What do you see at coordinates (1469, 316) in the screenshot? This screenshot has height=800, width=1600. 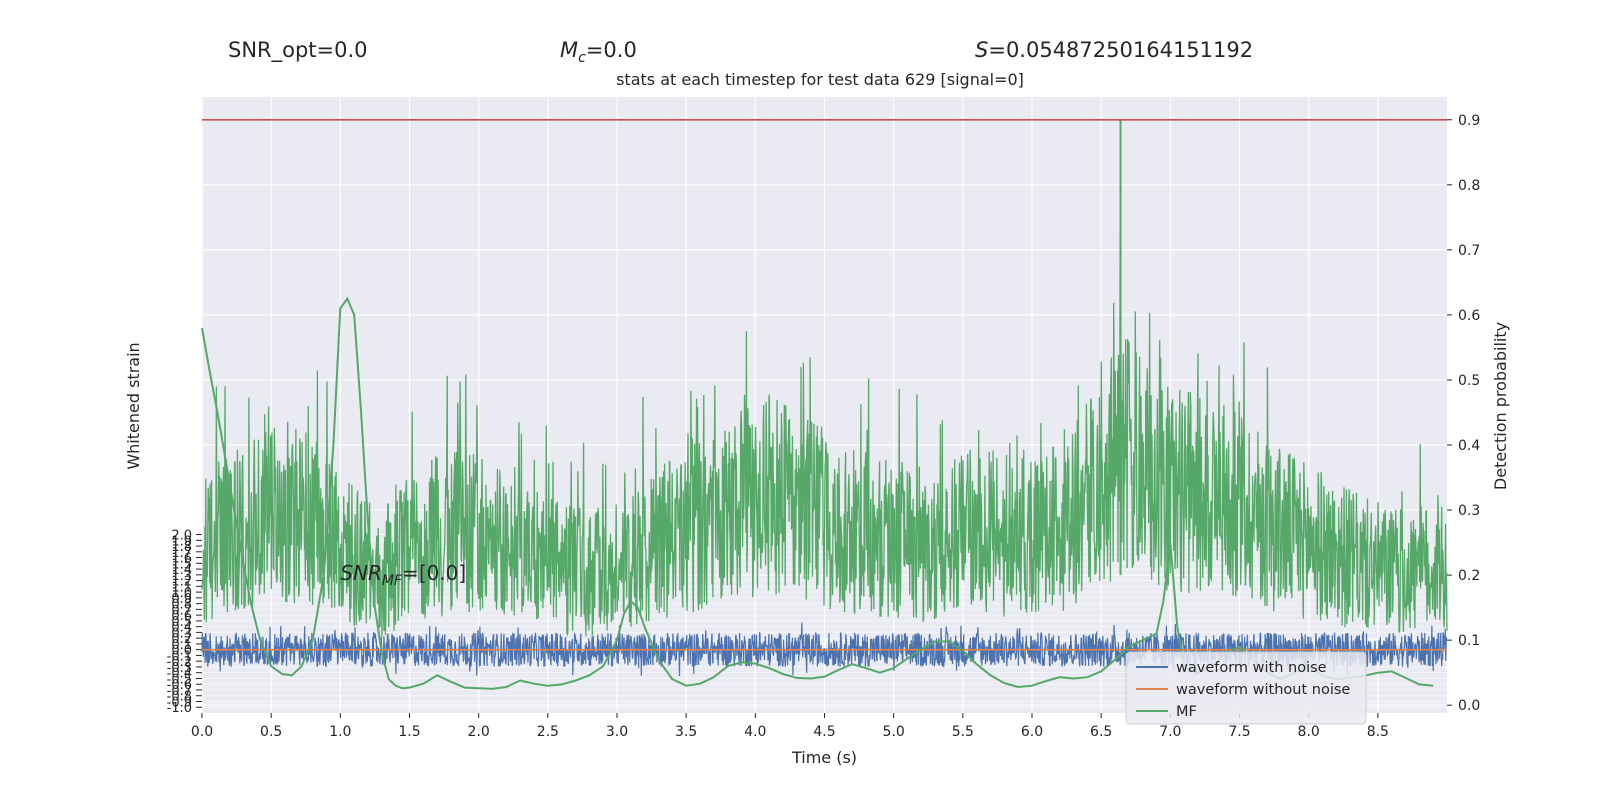 I see `right-tick-label: 0.6` at bounding box center [1469, 316].